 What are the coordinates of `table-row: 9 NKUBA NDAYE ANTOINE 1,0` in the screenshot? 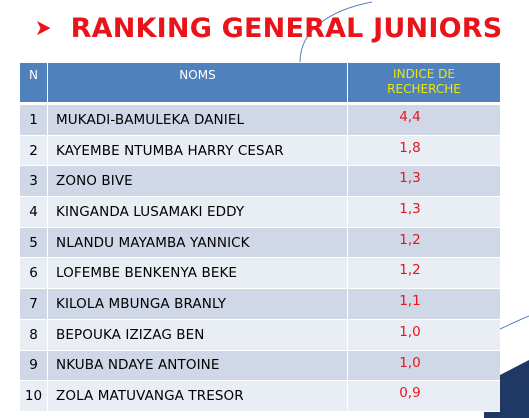 It's located at (260, 366).